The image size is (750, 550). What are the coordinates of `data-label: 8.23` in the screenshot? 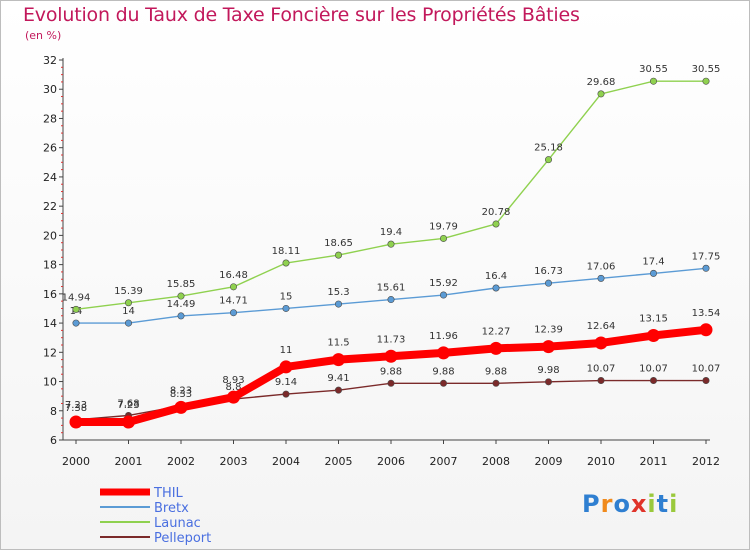 It's located at (181, 390).